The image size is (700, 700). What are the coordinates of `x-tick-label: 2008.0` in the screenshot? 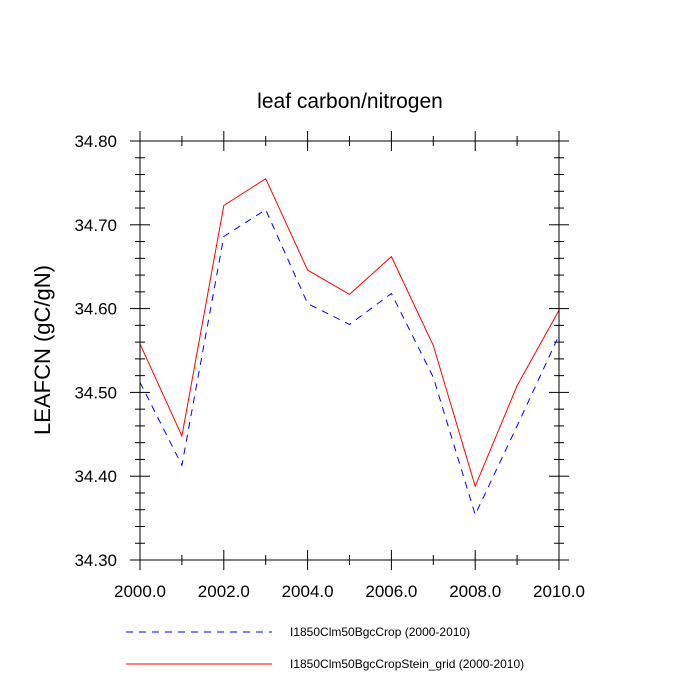 It's located at (475, 591).